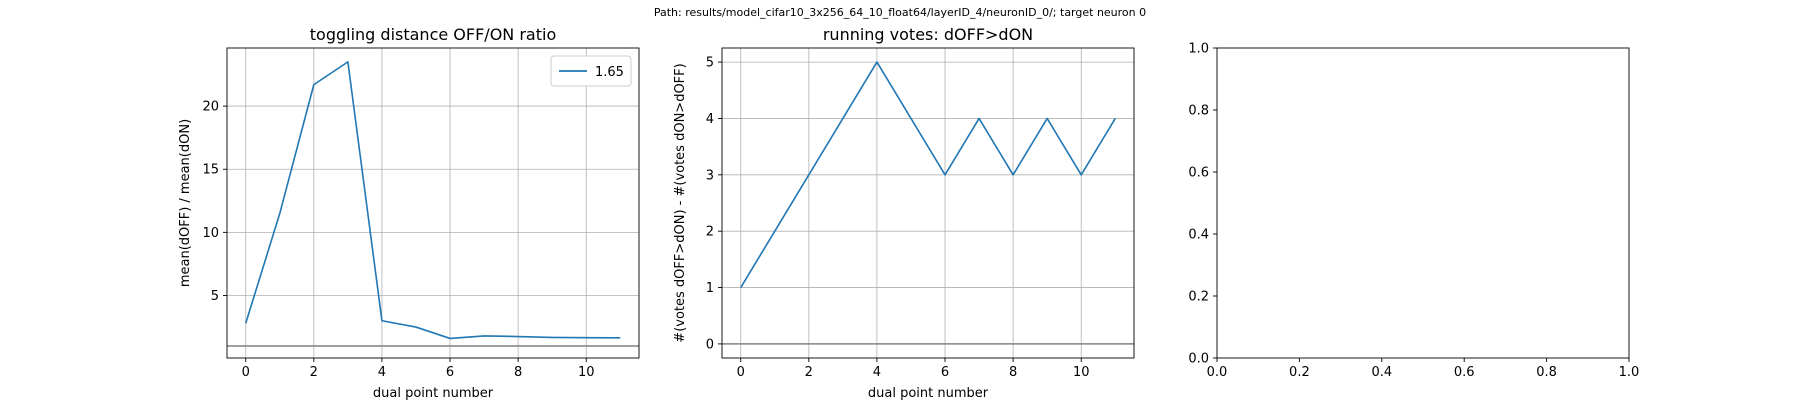  I want to click on x-tick-label: 1.0, so click(1629, 372).